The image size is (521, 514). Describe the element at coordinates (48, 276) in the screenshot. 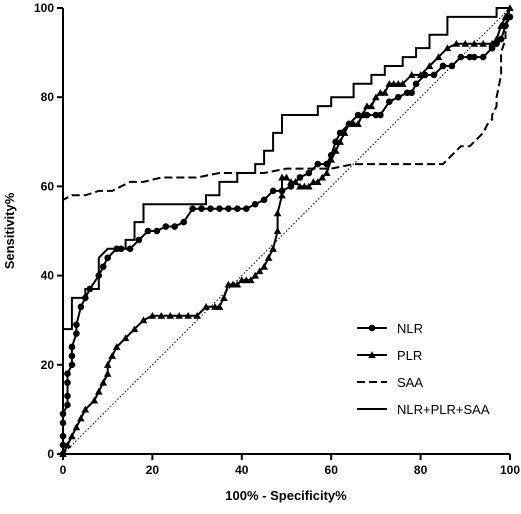

I see `y-tick-label: 40` at that location.